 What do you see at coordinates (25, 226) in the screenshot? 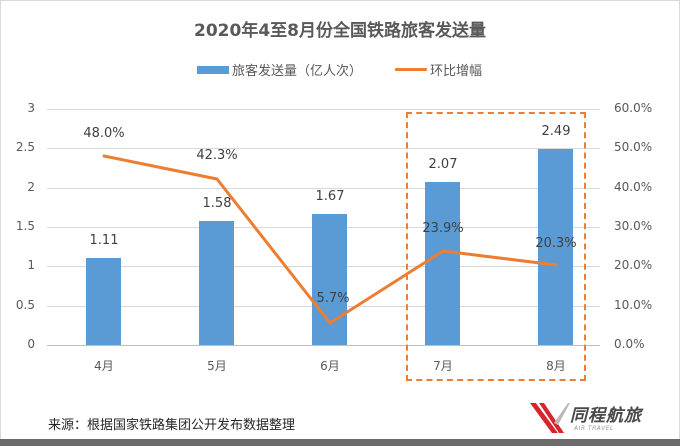
I see `left-tick: 1.5` at bounding box center [25, 226].